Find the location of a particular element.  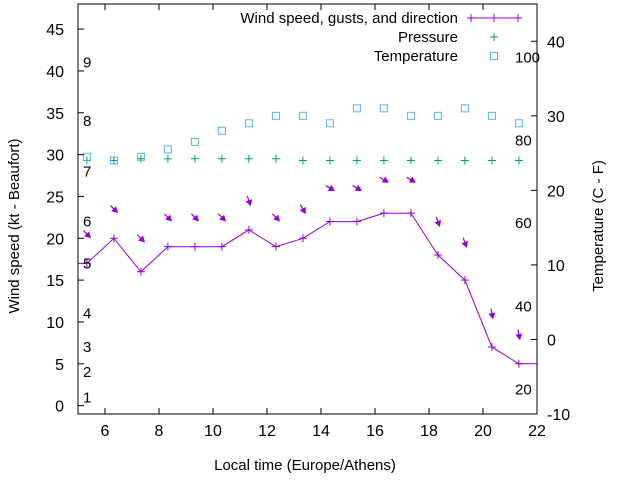

y2-tick-label: 10 is located at coordinates (556, 266).